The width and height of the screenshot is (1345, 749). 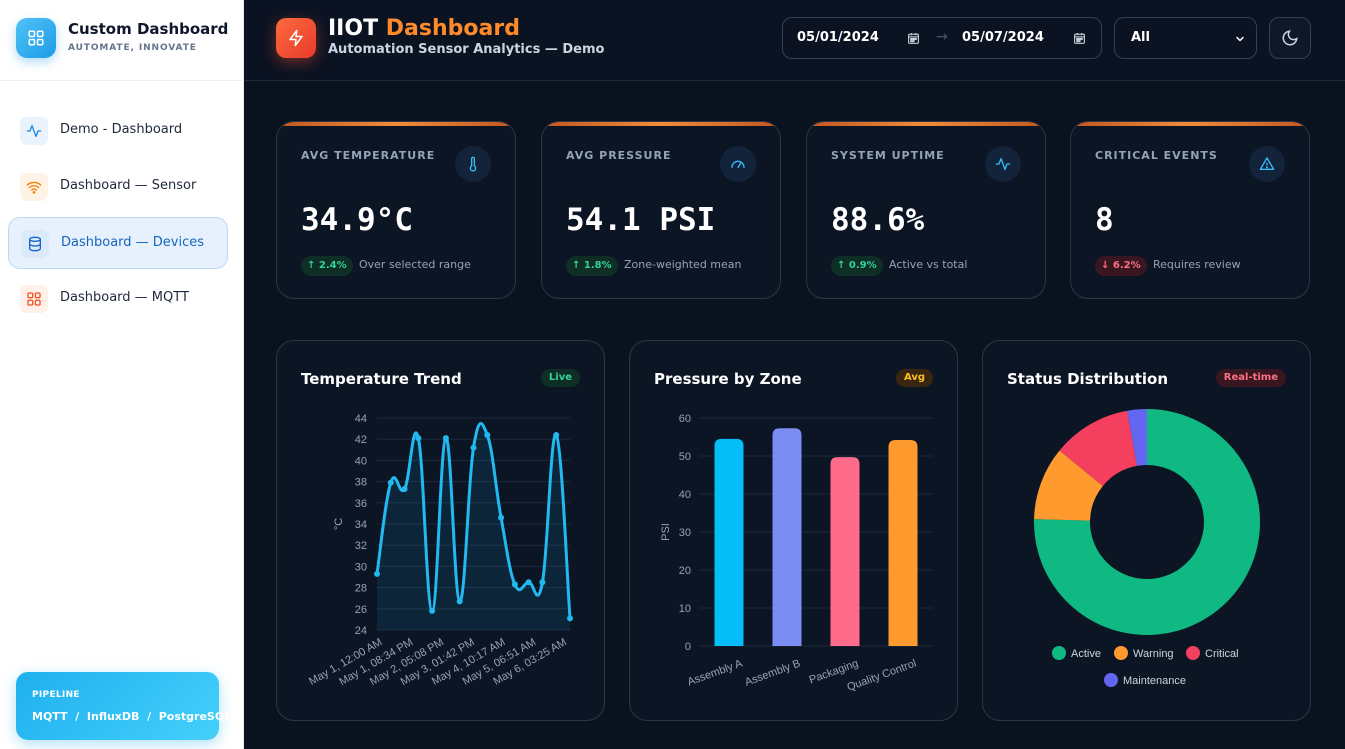 What do you see at coordinates (857, 266) in the screenshot?
I see `kpi-delta-badge: ↑ 0.9%` at bounding box center [857, 266].